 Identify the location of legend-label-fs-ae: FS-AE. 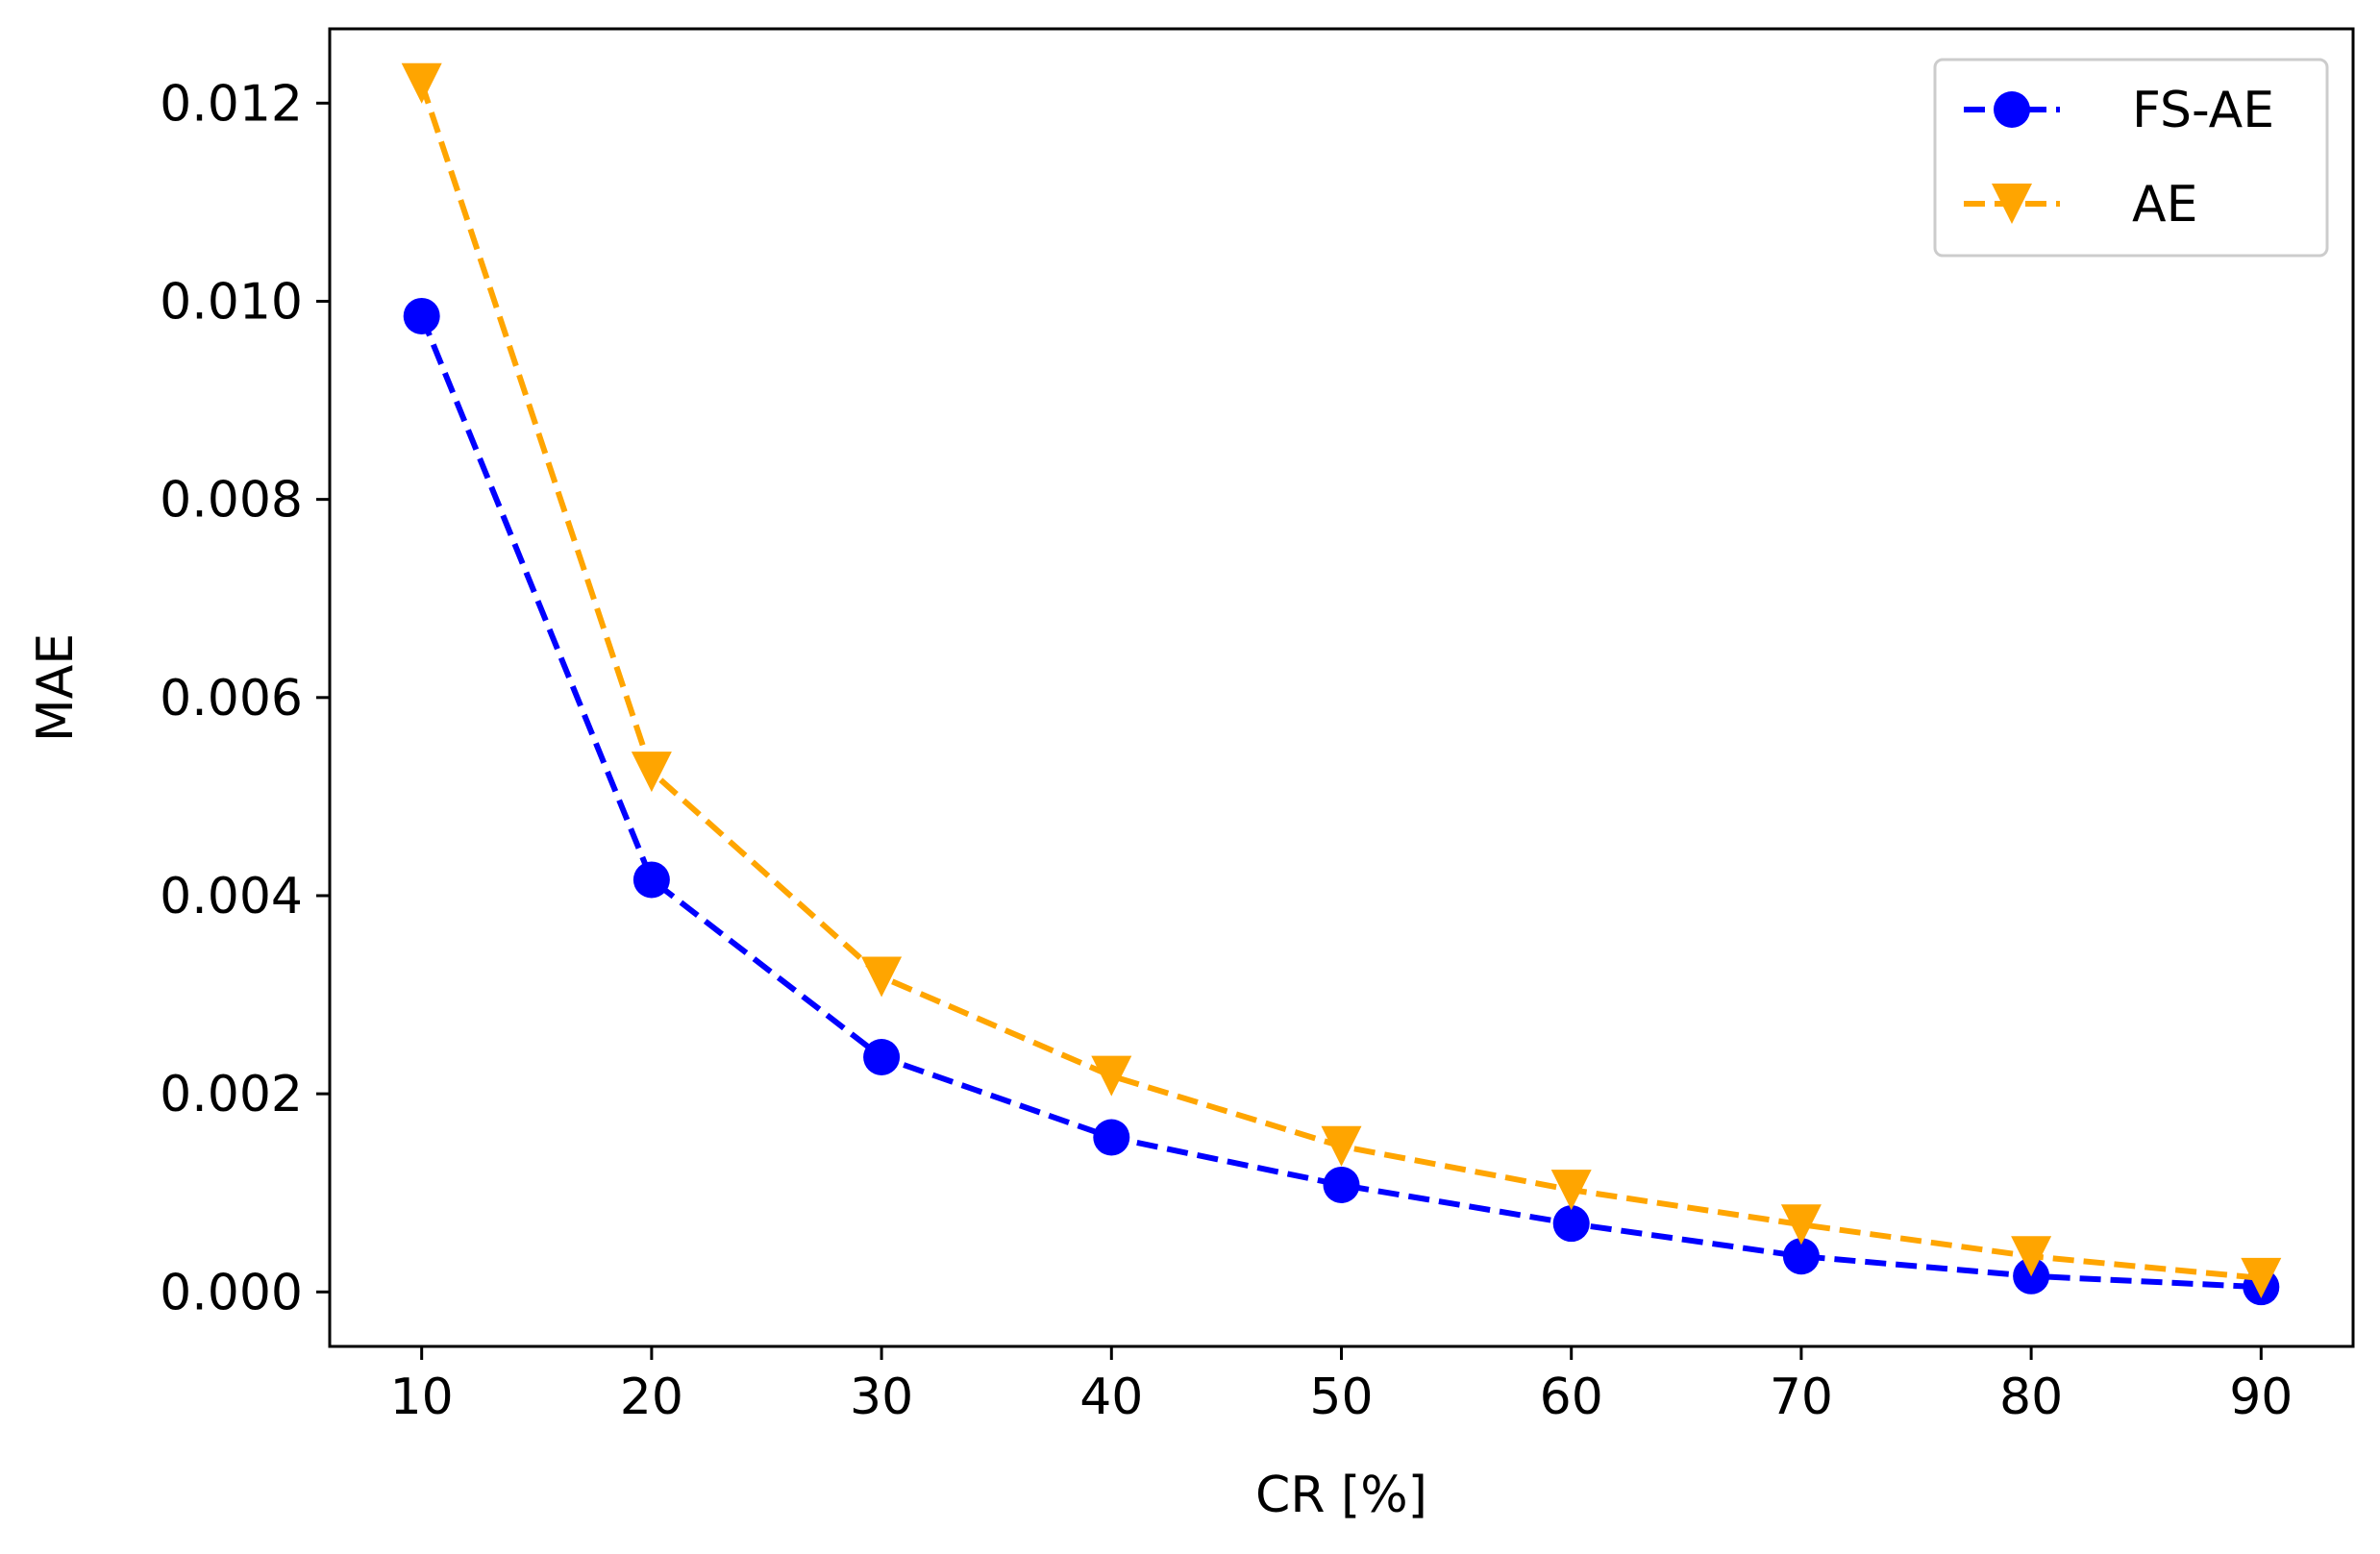
(2203, 110).